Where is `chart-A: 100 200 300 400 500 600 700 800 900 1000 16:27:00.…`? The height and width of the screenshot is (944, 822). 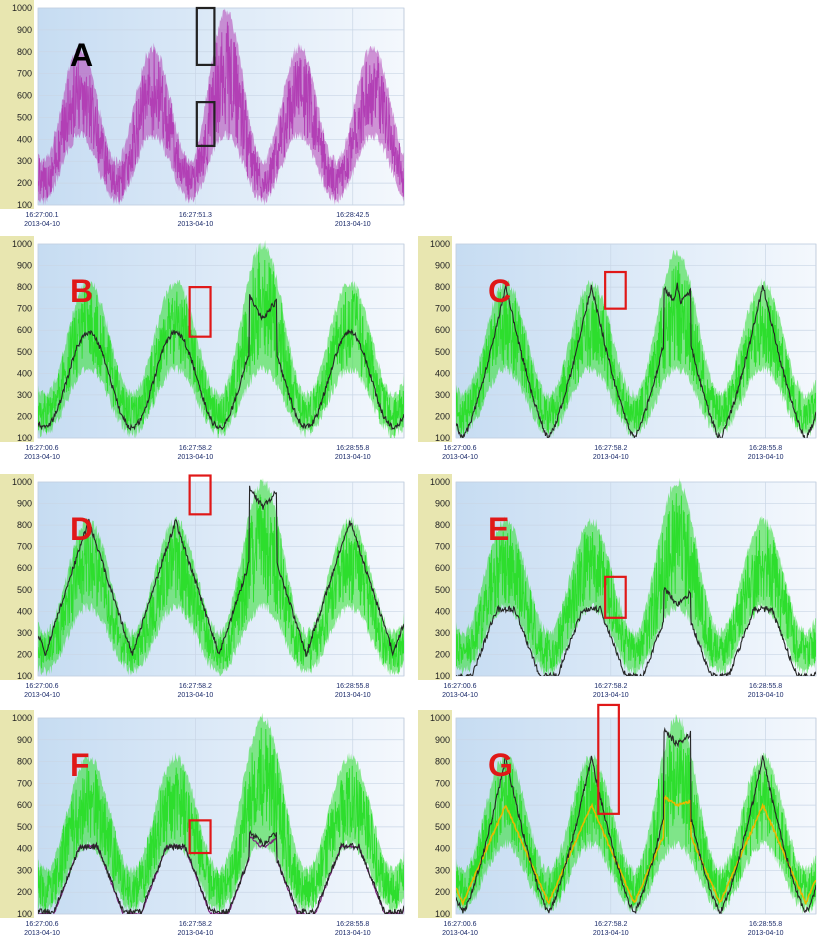 chart-A: 100 200 300 400 500 600 700 800 900 1000 16:27:00.… is located at coordinates (202, 114).